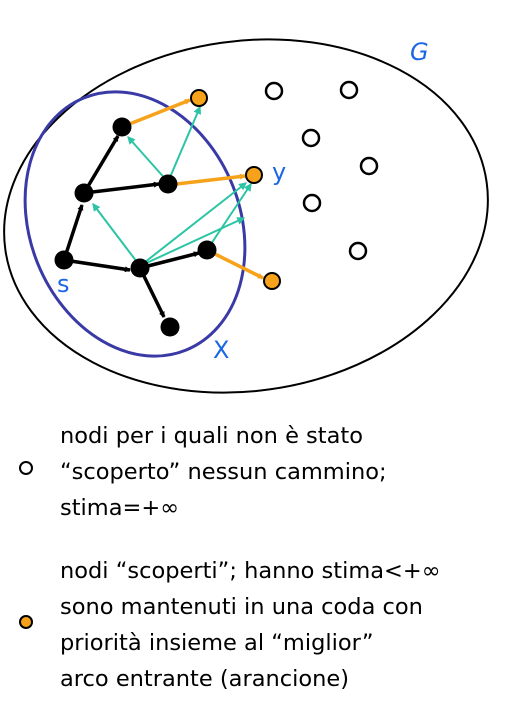 This screenshot has height=712, width=507. I want to click on source-label: s, so click(63, 284).